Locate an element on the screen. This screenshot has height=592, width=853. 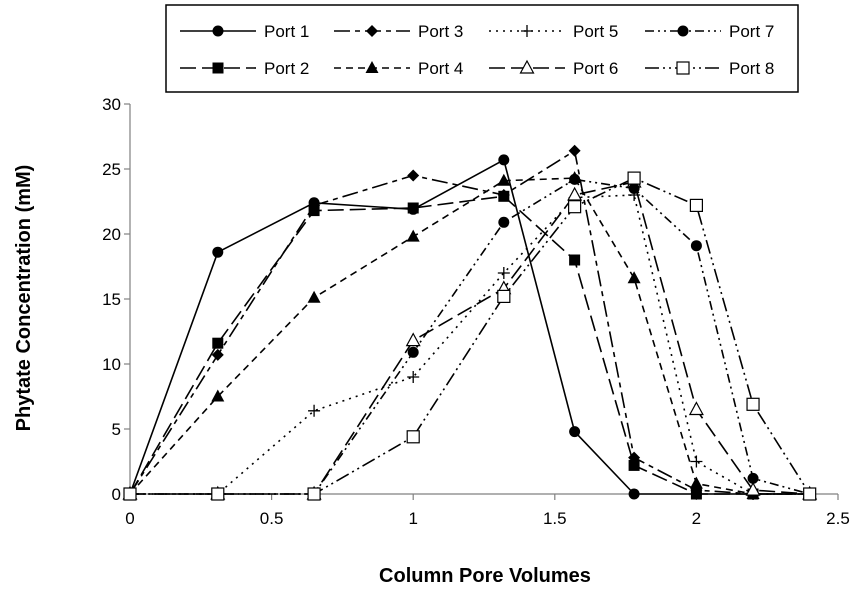
legend-item: Port 3 is located at coordinates (398, 31).